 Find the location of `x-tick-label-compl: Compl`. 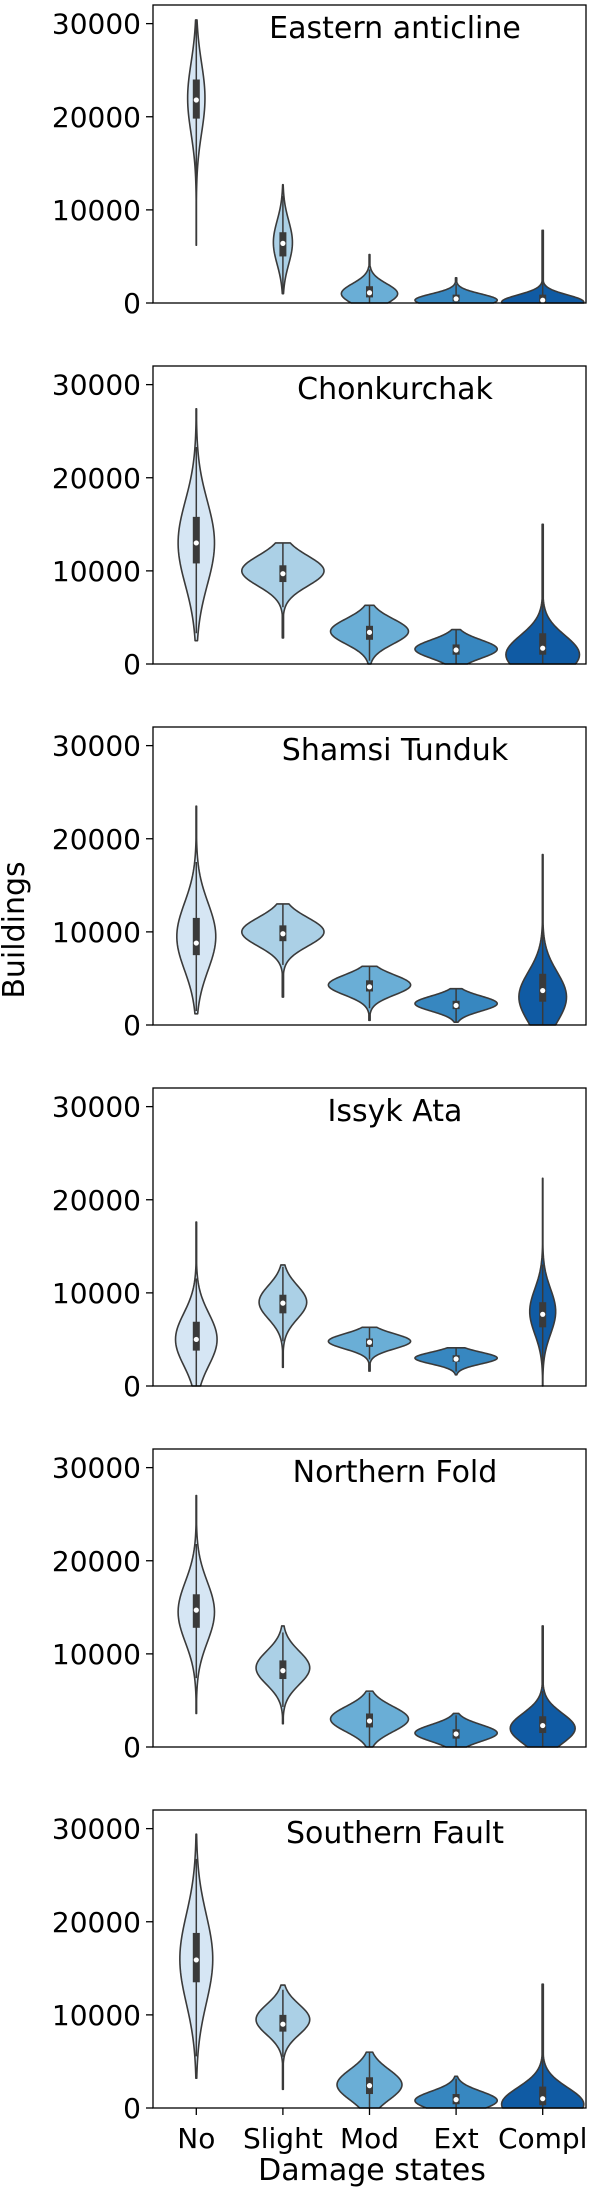

x-tick-label-compl: Compl is located at coordinates (543, 2138).